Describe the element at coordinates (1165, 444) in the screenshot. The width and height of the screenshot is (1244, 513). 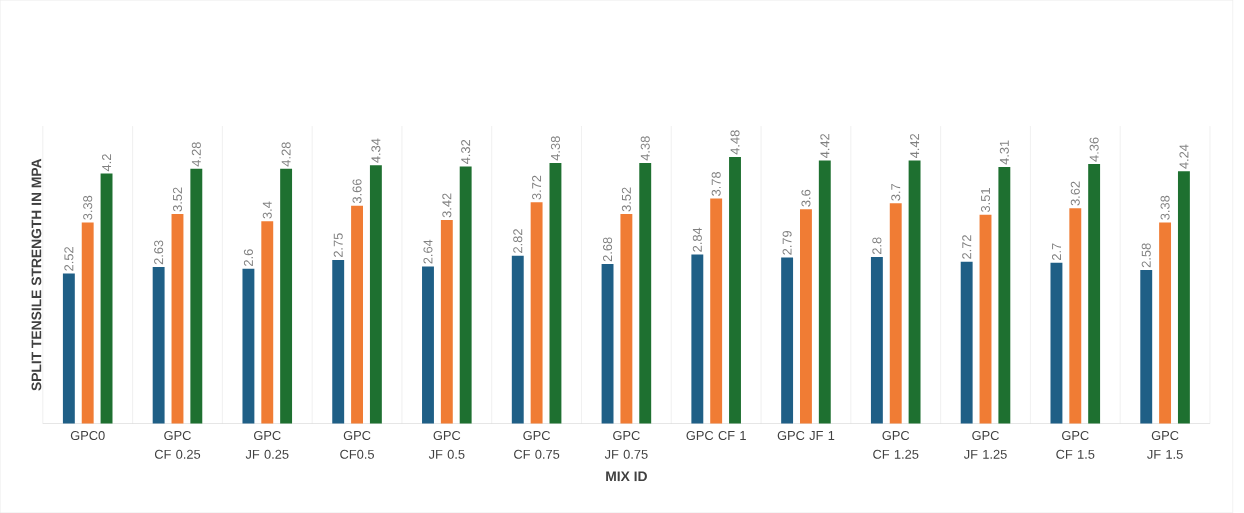
I see `x-tick-label: GPC JF 1.5` at that location.